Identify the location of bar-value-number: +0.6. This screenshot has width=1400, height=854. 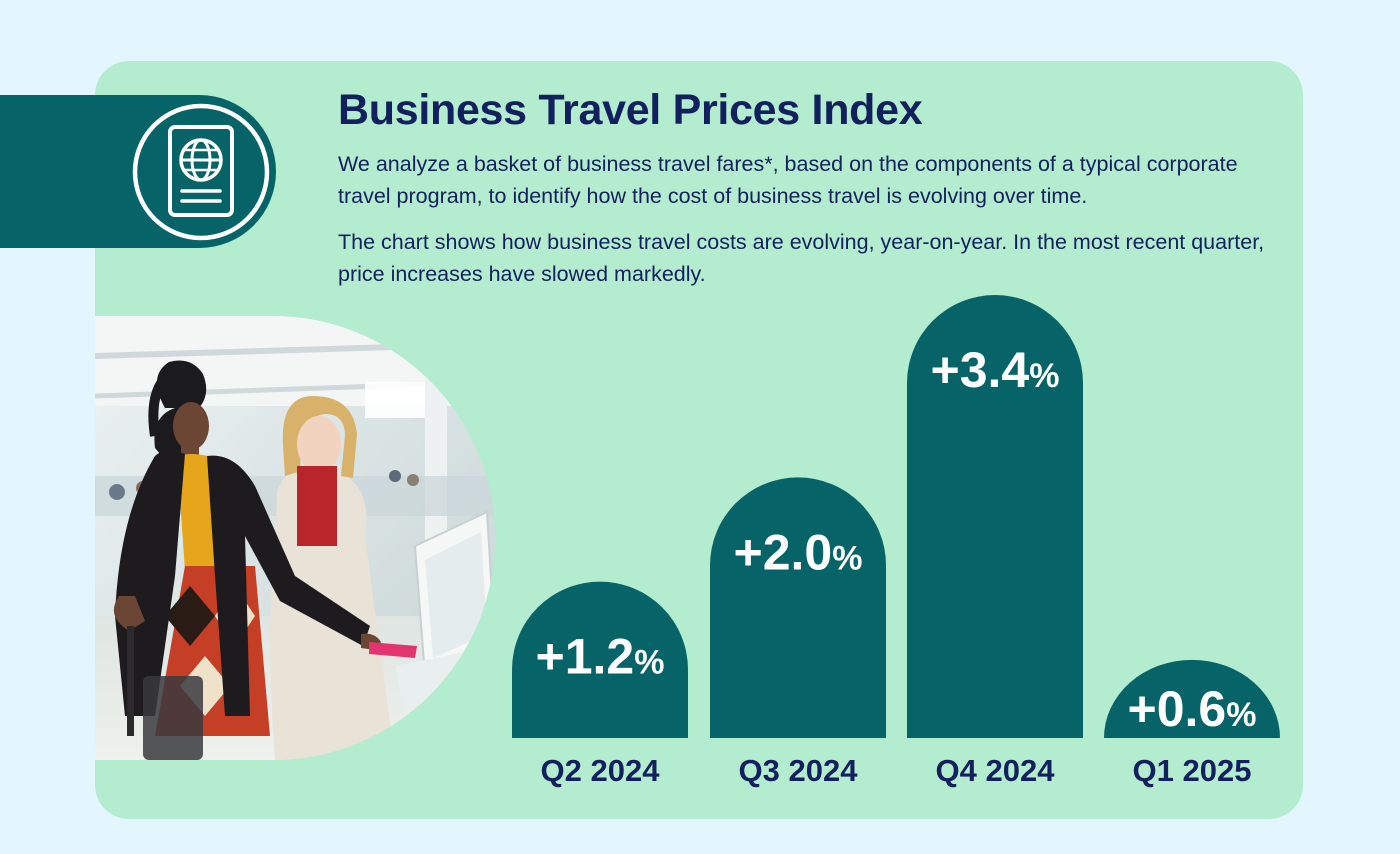
(1177, 709).